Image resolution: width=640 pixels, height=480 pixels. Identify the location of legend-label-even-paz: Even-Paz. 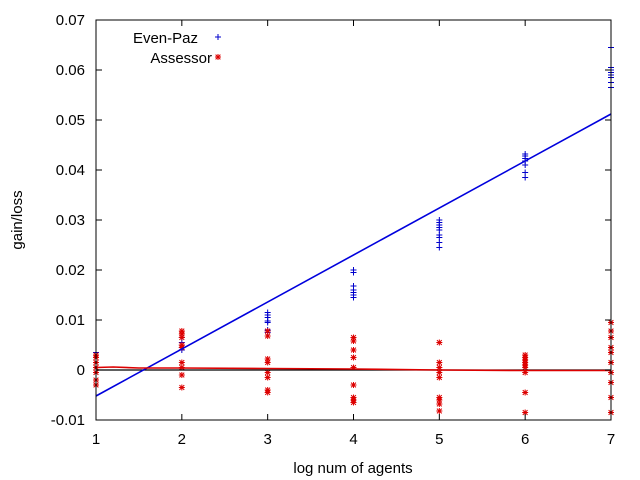
(165, 38).